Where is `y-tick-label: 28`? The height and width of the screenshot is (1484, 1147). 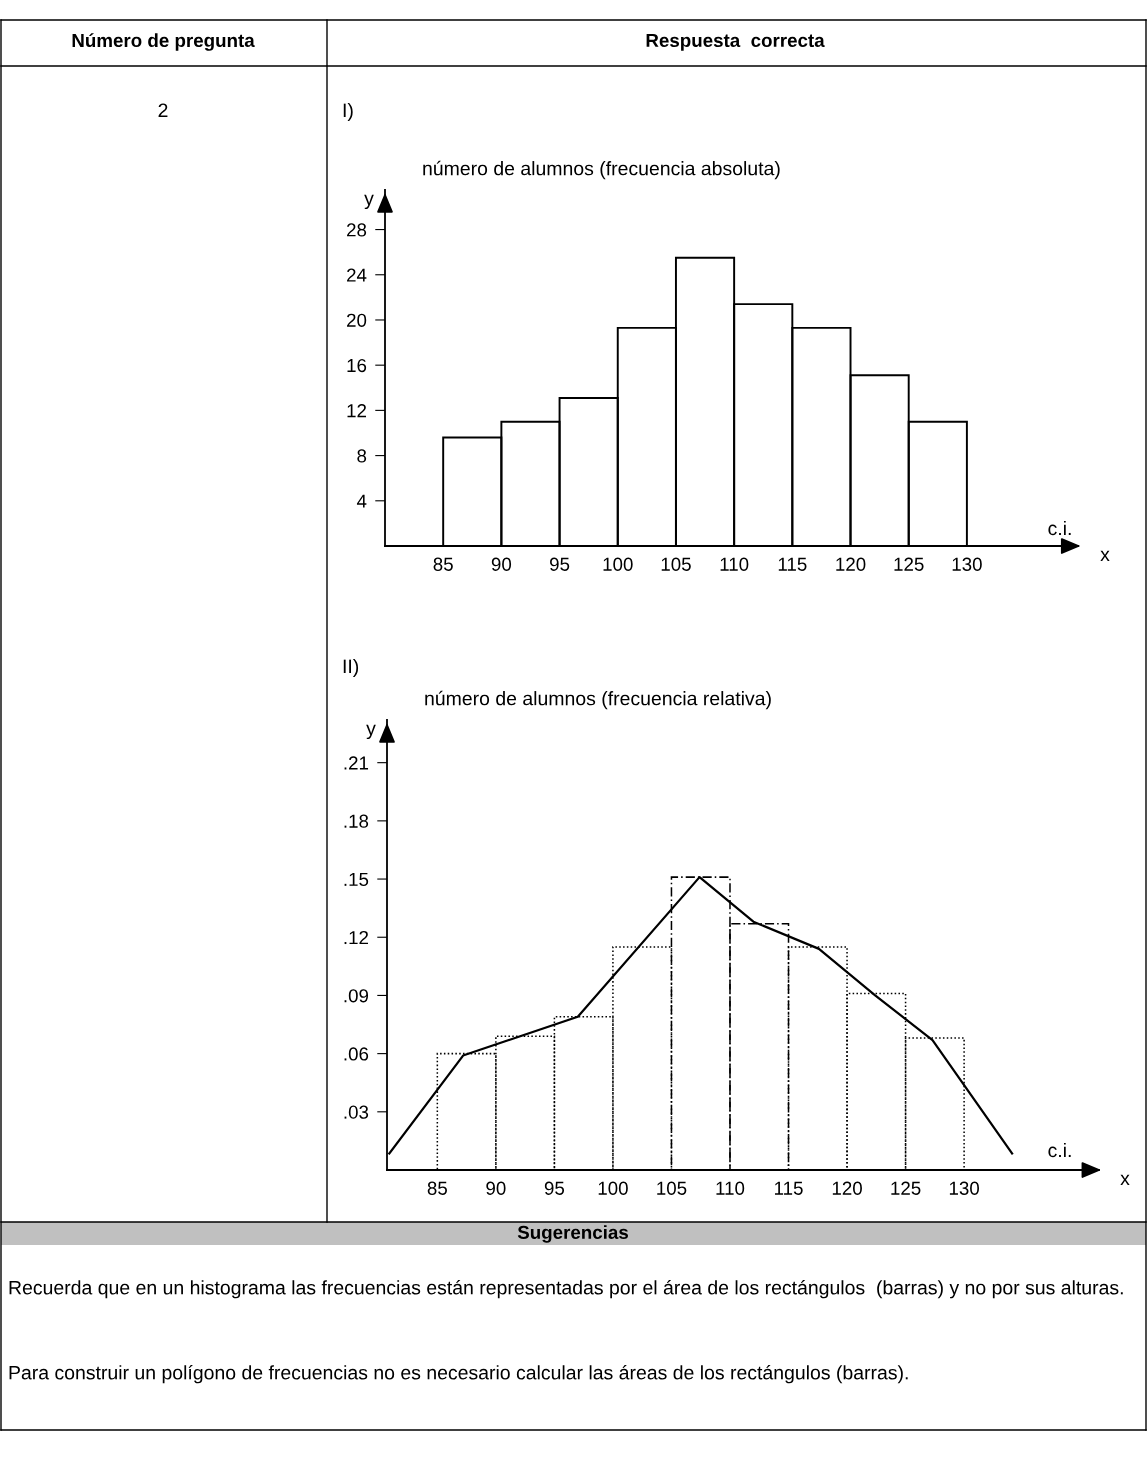 y-tick-label: 28 is located at coordinates (357, 230).